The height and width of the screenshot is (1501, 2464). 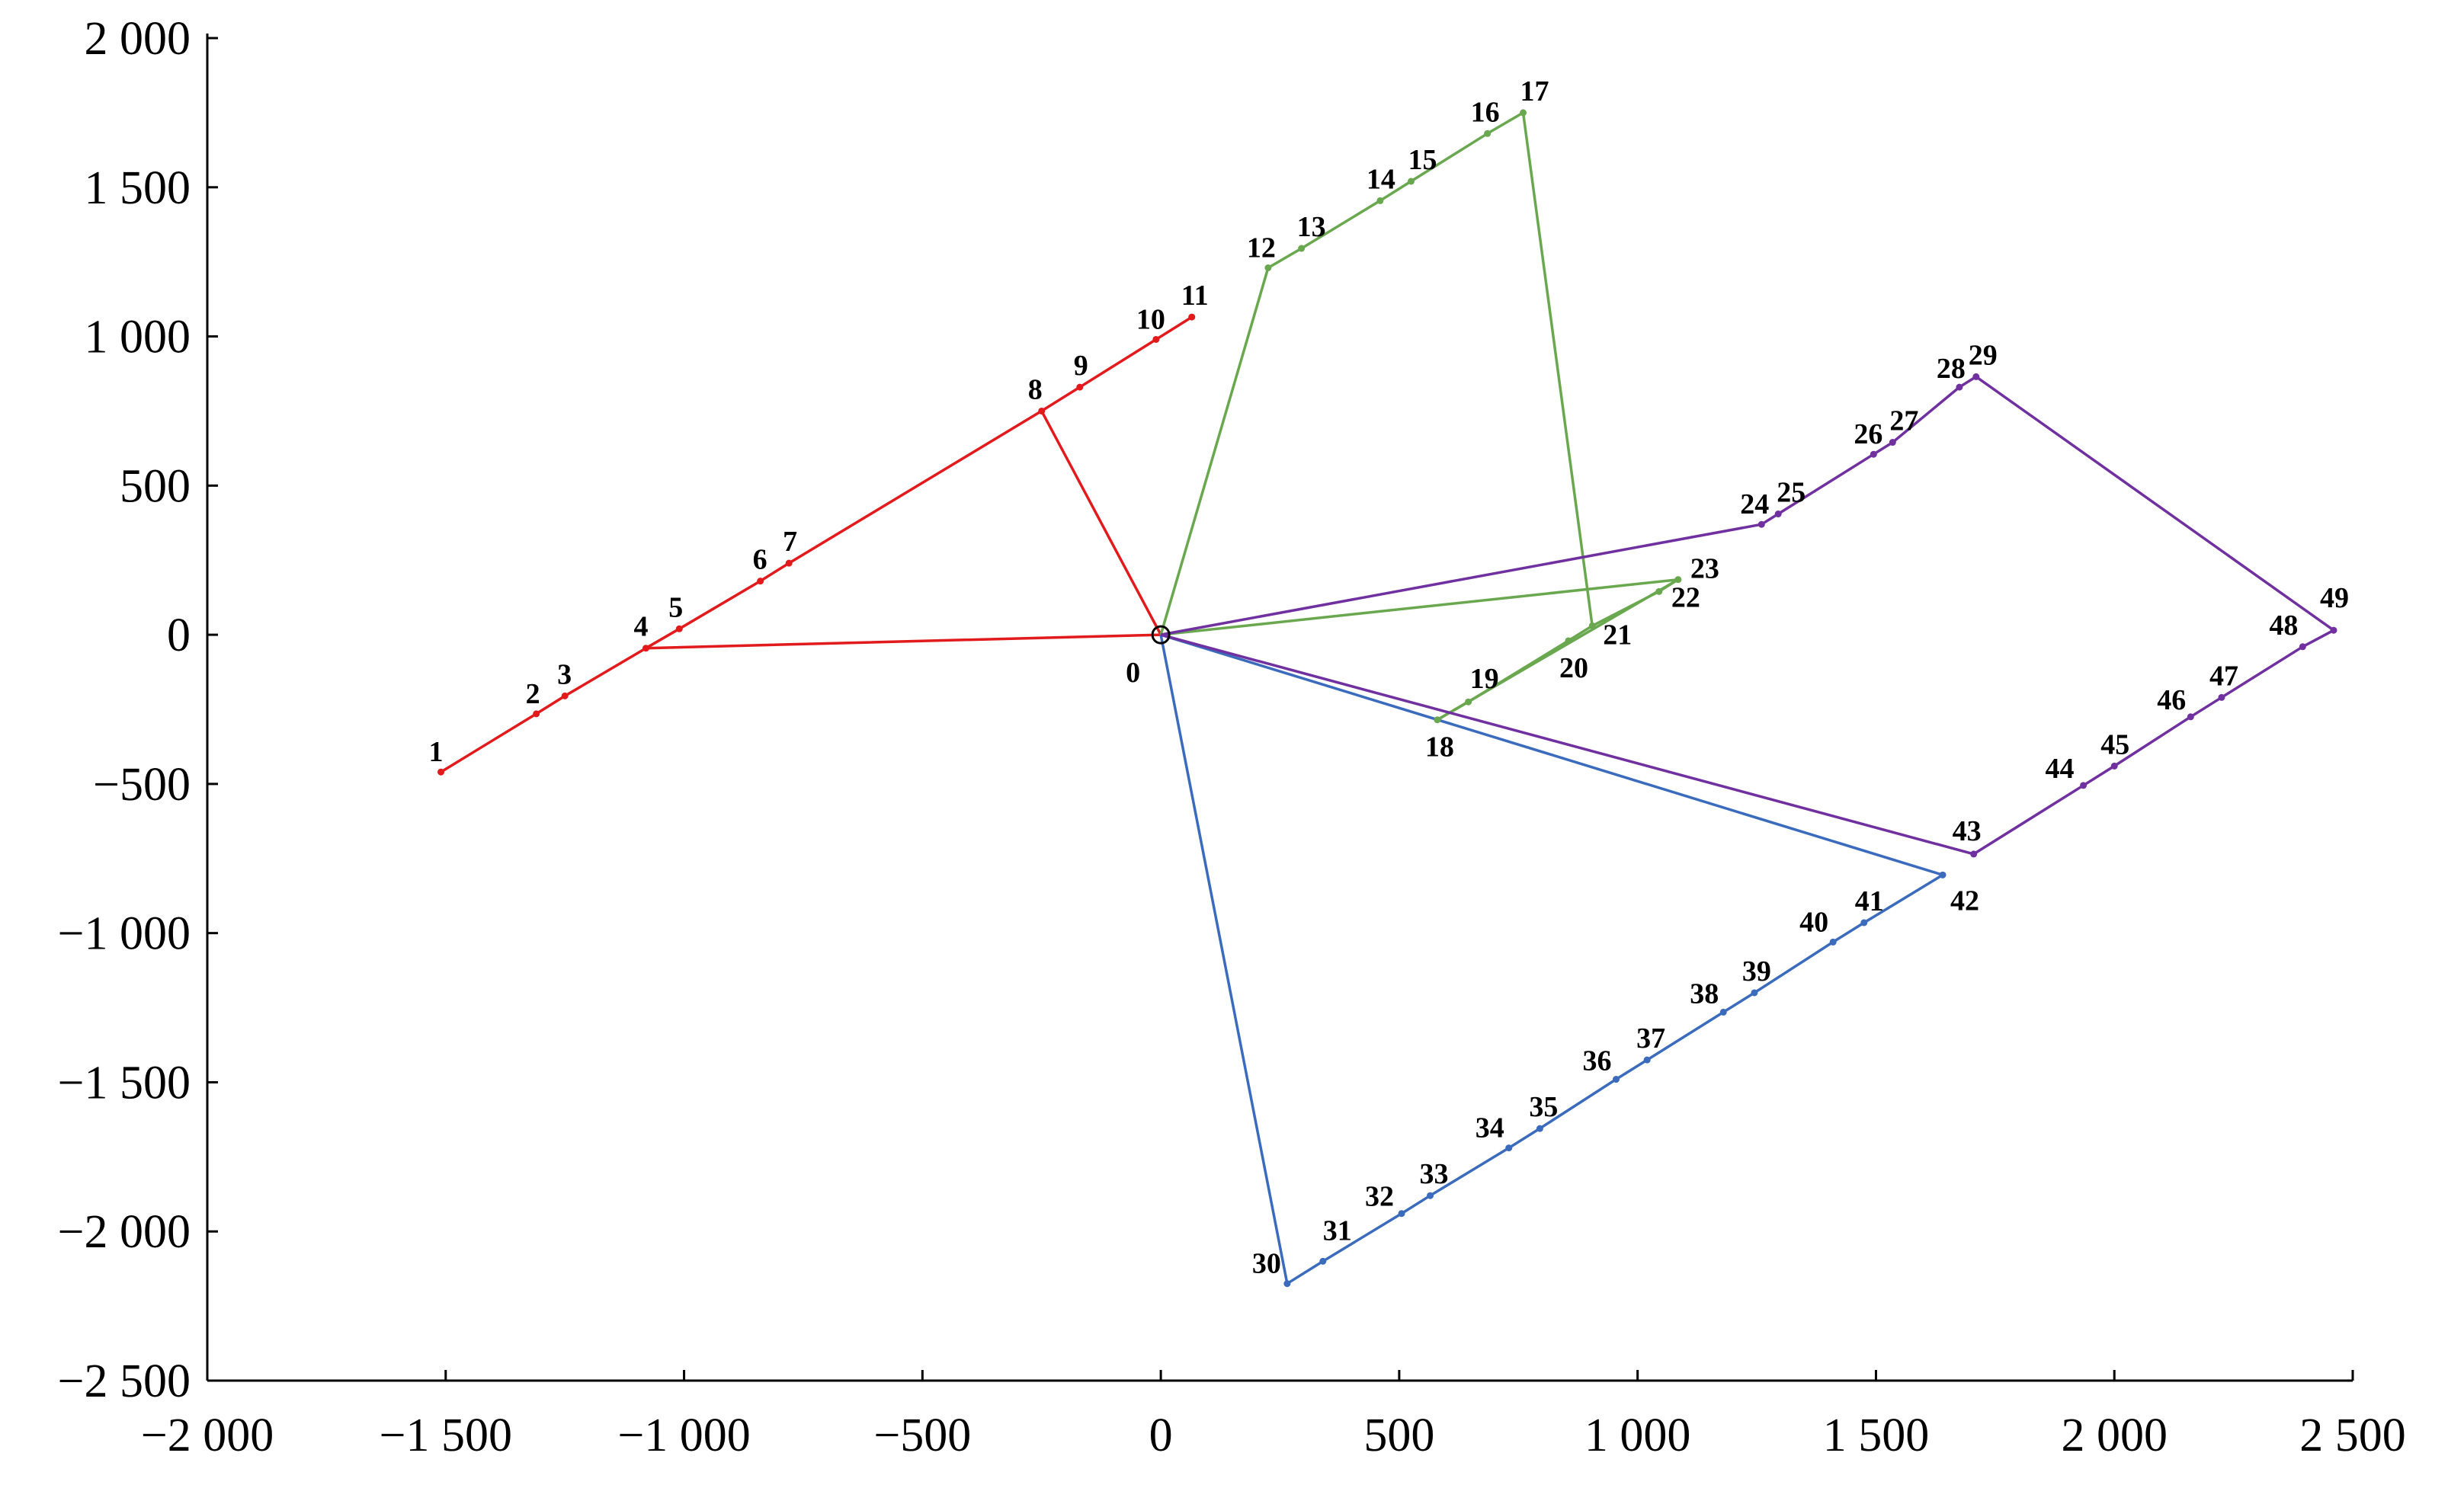 What do you see at coordinates (436, 752) in the screenshot?
I see `node-1-label: 1` at bounding box center [436, 752].